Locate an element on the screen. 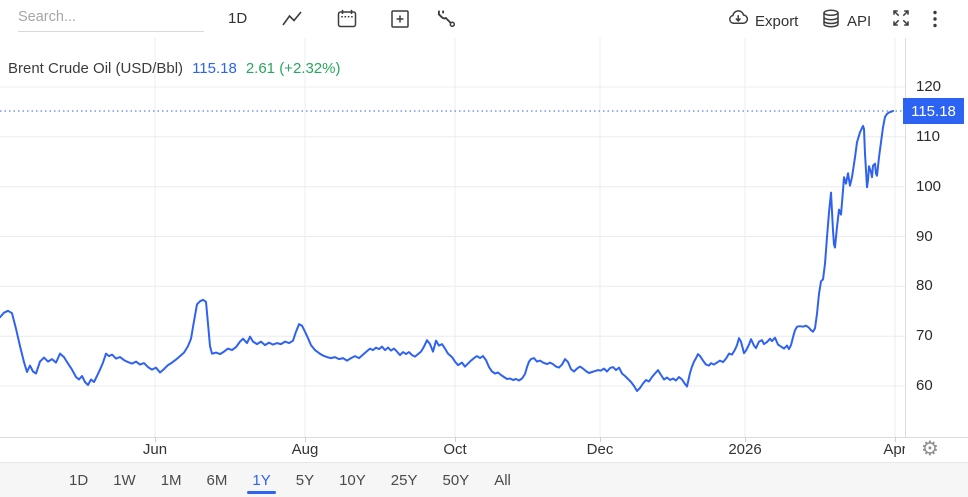  price-axis-label: 90 is located at coordinates (924, 236).